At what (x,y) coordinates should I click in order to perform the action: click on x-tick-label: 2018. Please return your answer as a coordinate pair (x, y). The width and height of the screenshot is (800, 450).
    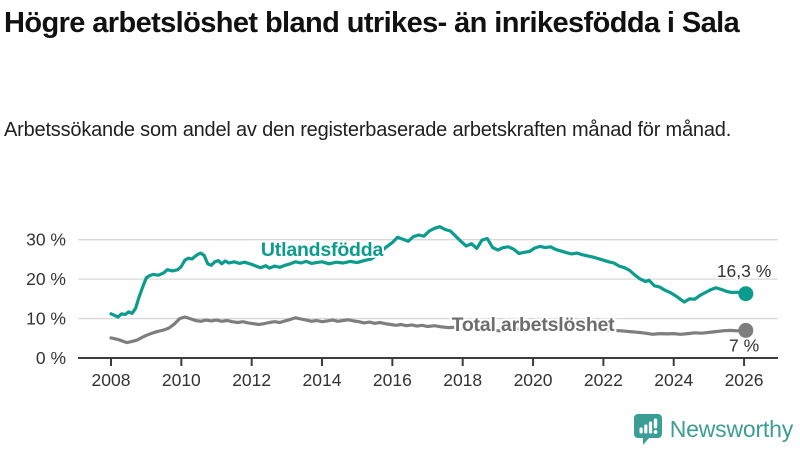
    Looking at the image, I should click on (462, 380).